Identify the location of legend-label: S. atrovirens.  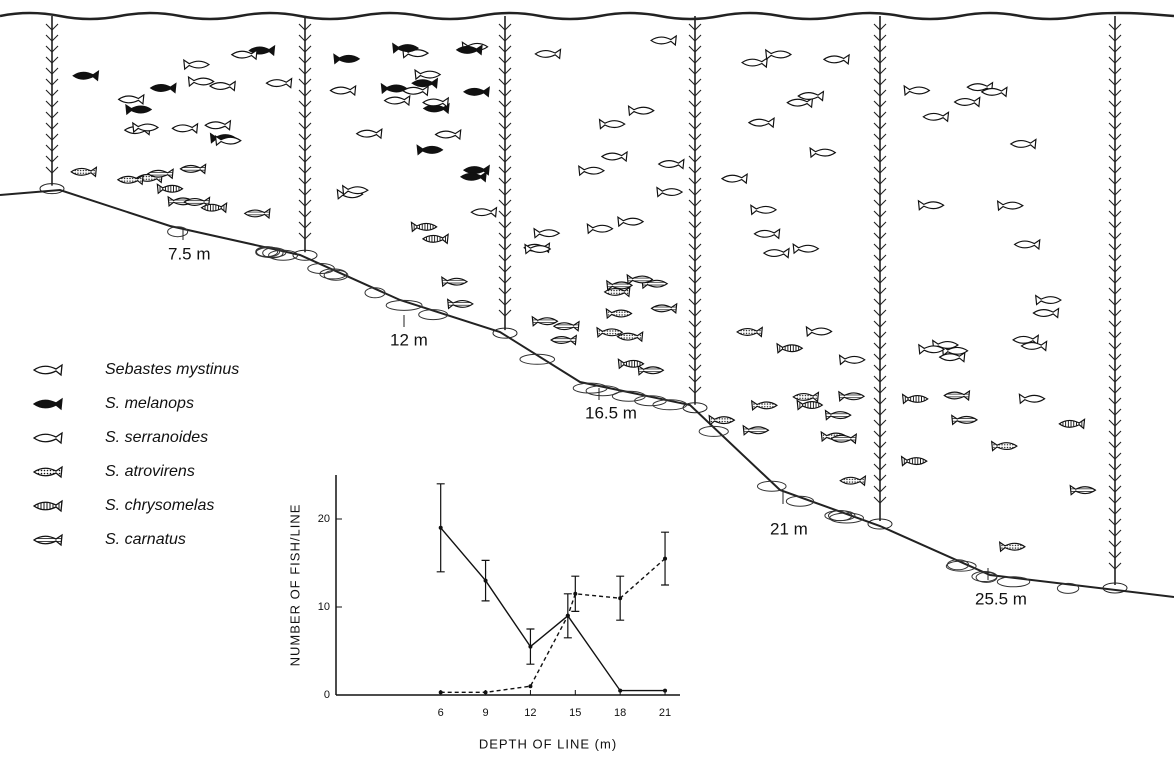
(150, 471).